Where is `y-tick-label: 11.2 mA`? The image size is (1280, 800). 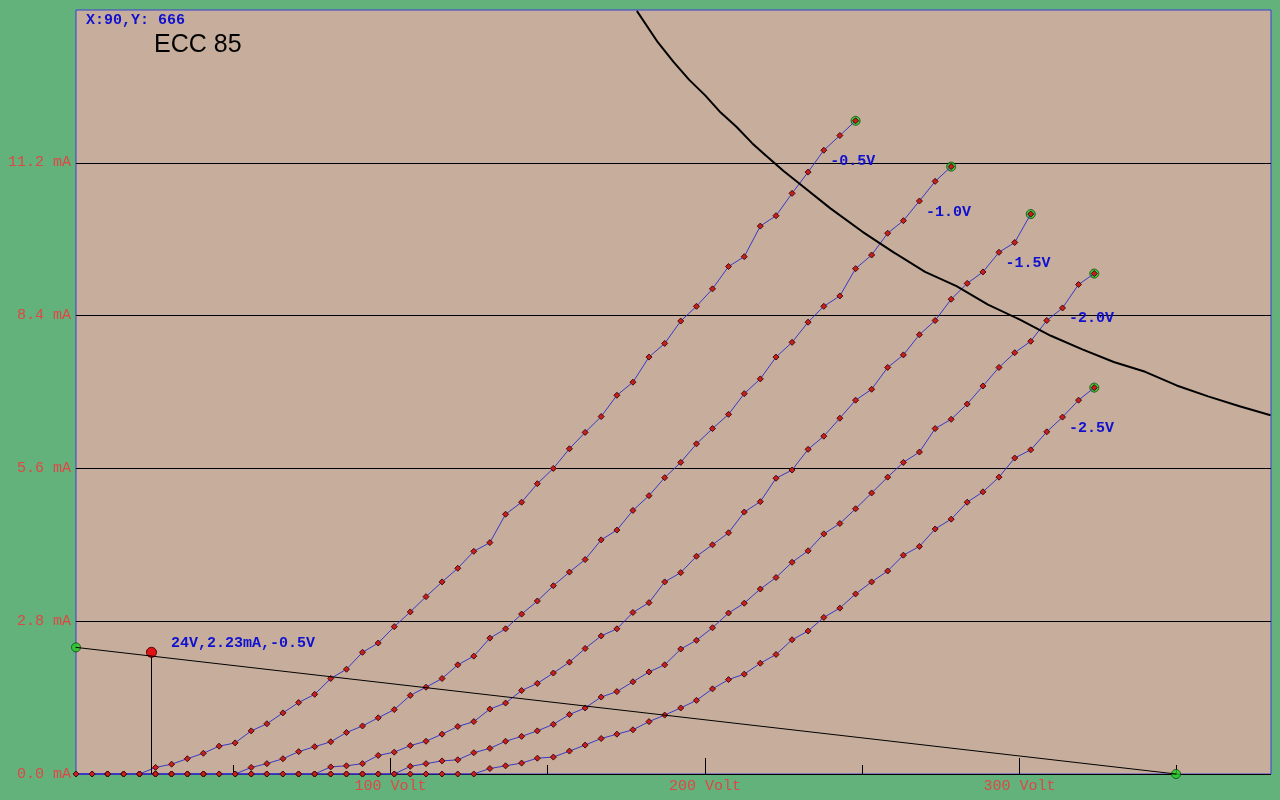
y-tick-label: 11.2 mA is located at coordinates (39, 163).